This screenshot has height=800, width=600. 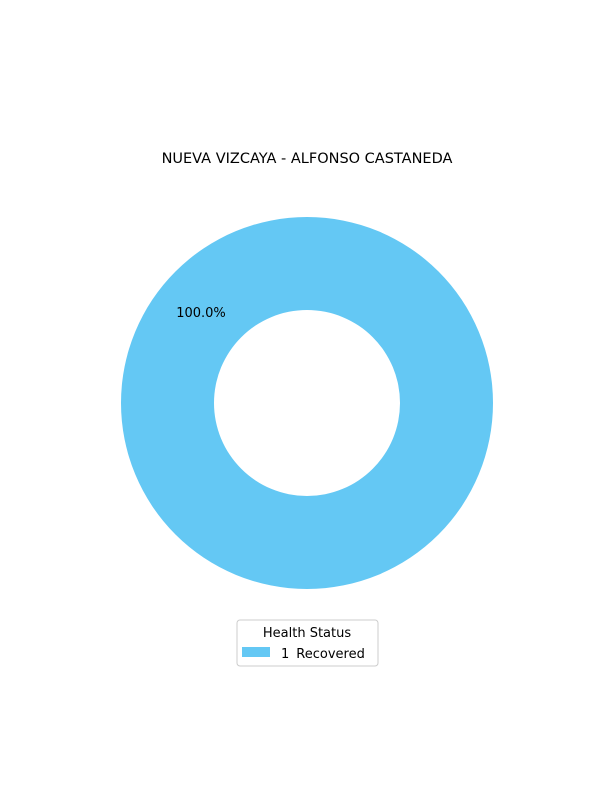 I want to click on legend-frame, so click(x=307, y=643).